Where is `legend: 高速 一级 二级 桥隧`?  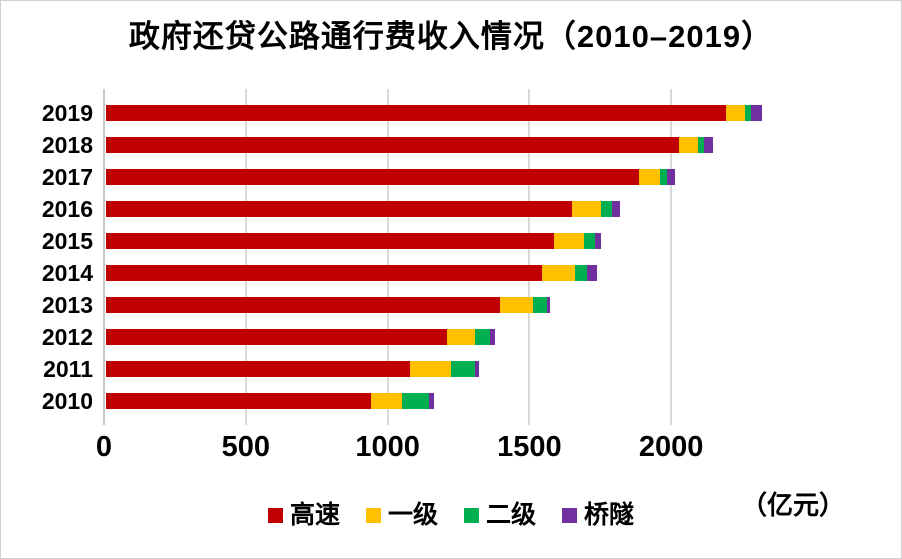 legend: 高速 一级 二级 桥隧 is located at coordinates (451, 515).